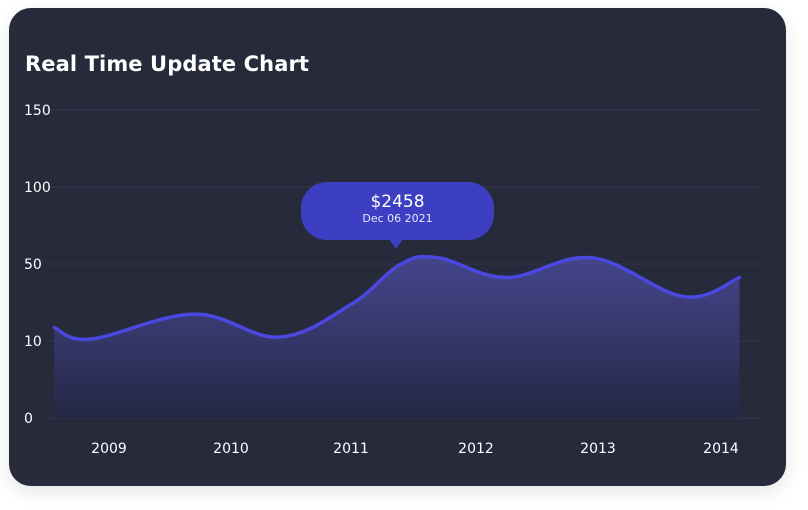 The height and width of the screenshot is (510, 808). I want to click on x-tick-label: 2010, so click(231, 449).